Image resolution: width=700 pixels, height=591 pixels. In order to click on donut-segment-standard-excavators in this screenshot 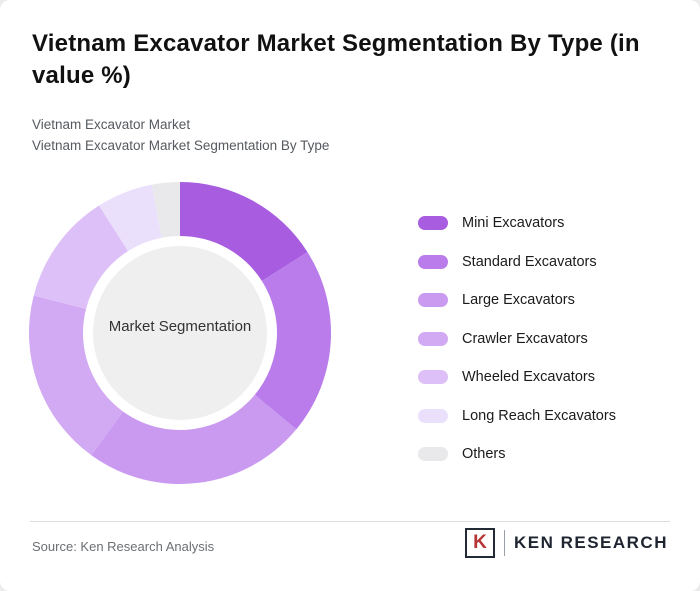, I will do `click(292, 341)`.